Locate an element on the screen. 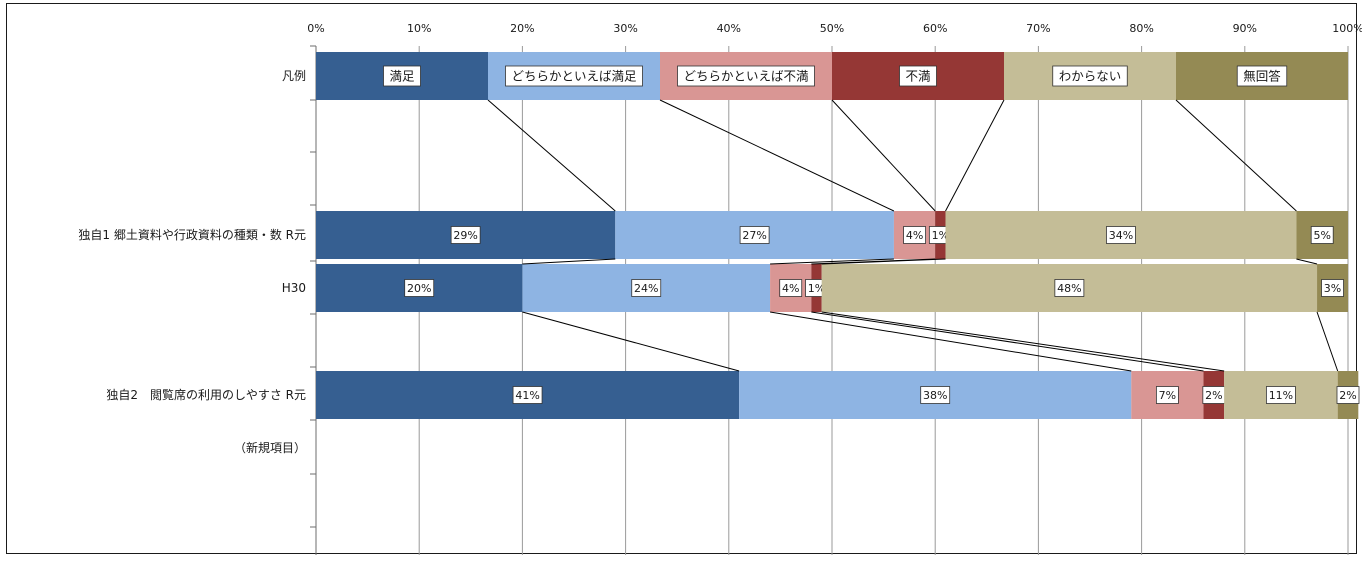  x-tick-label: 90% is located at coordinates (1245, 28).